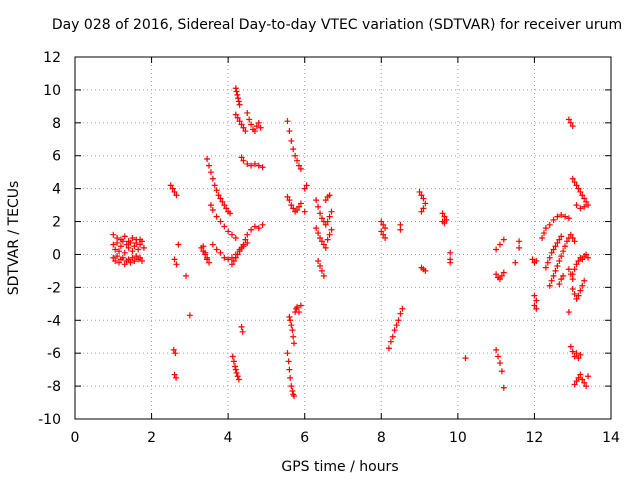  Describe the element at coordinates (54, 321) in the screenshot. I see `y-tick-label: -4` at that location.